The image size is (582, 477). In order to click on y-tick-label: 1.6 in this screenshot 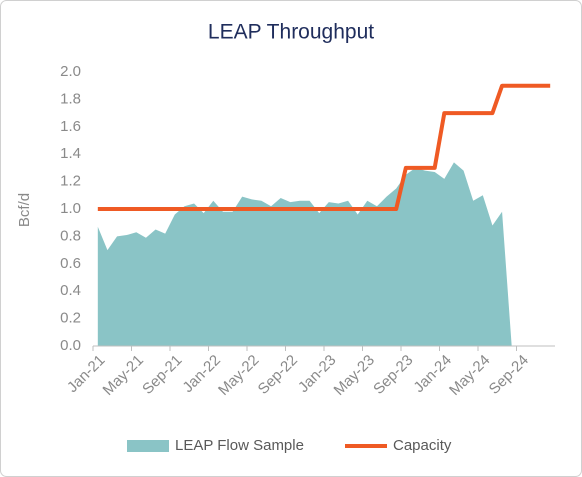, I will do `click(70, 126)`.